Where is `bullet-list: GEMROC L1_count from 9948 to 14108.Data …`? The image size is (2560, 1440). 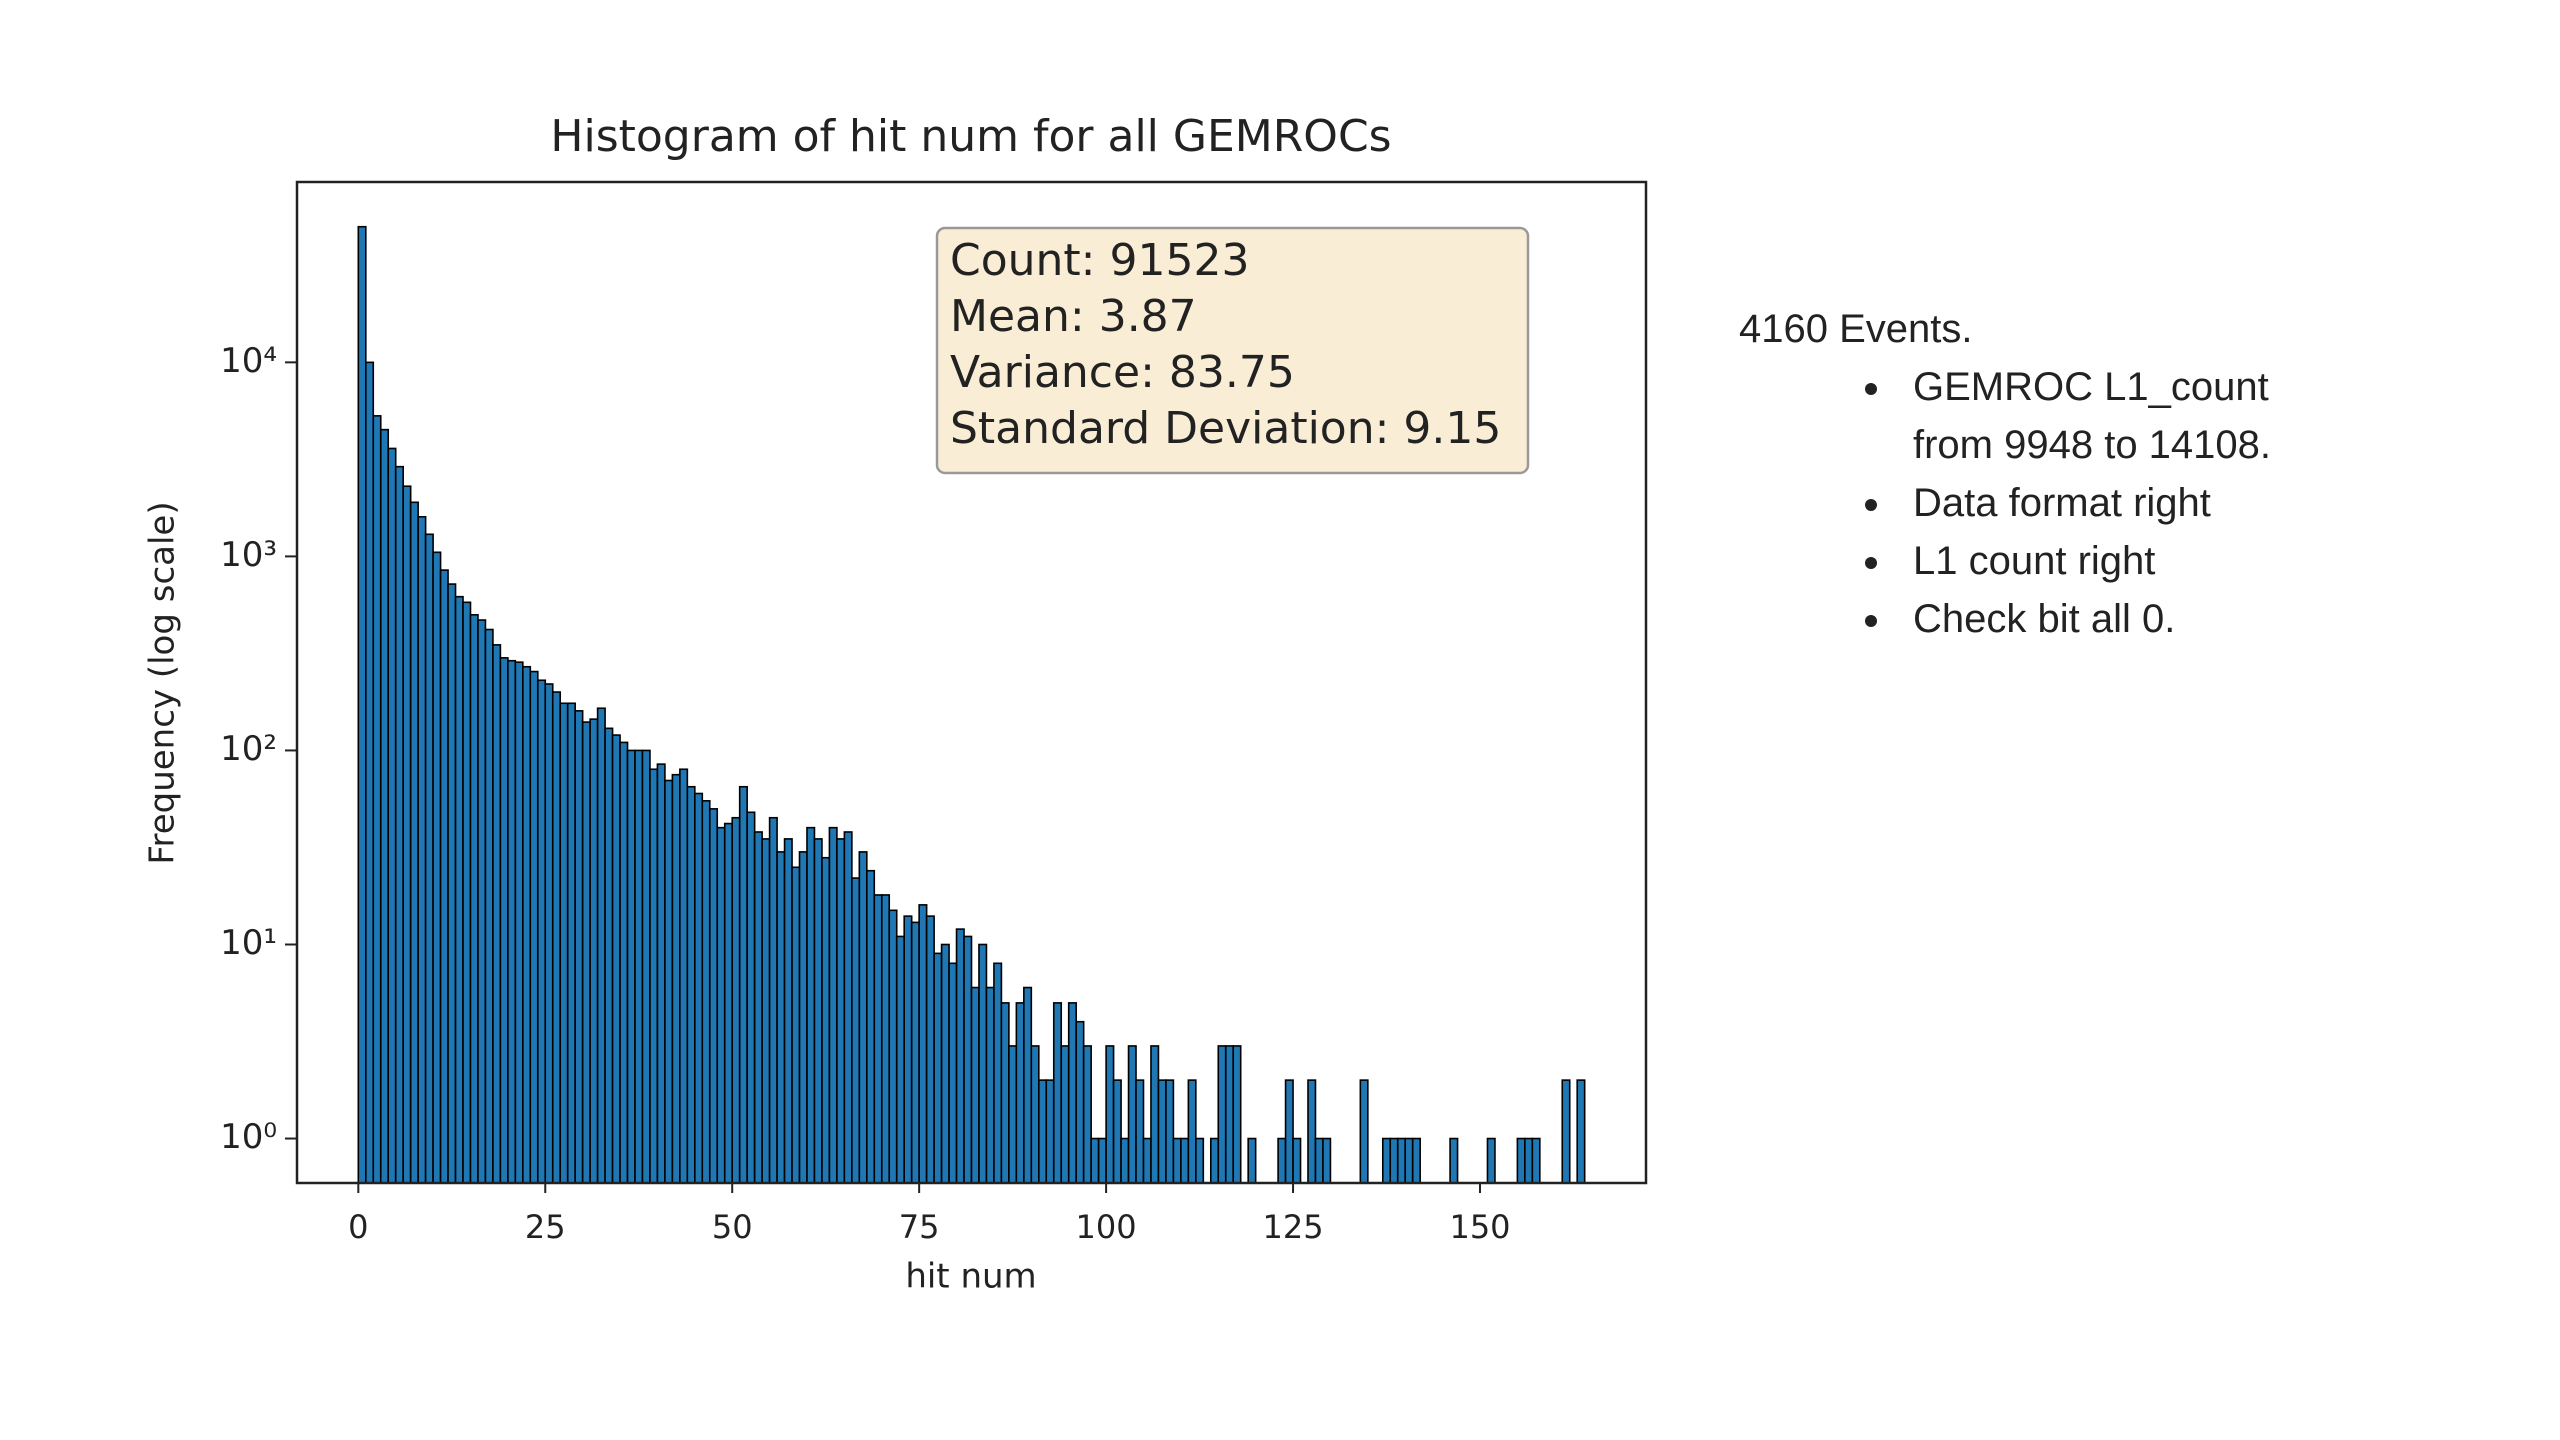 bullet-list: GEMROC L1_count from 9948 to 14108.Data … is located at coordinates (2119, 503).